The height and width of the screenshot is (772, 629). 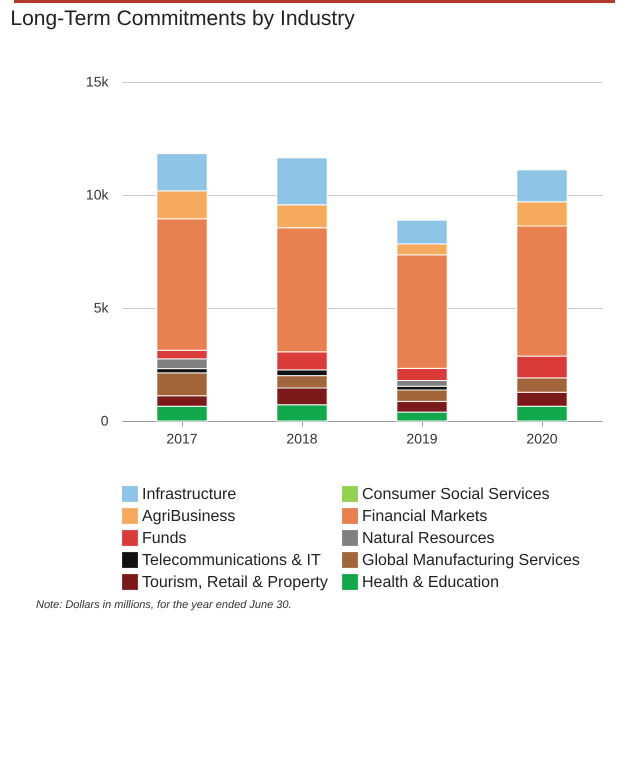 I want to click on y-tick-label: 5k, so click(x=102, y=308).